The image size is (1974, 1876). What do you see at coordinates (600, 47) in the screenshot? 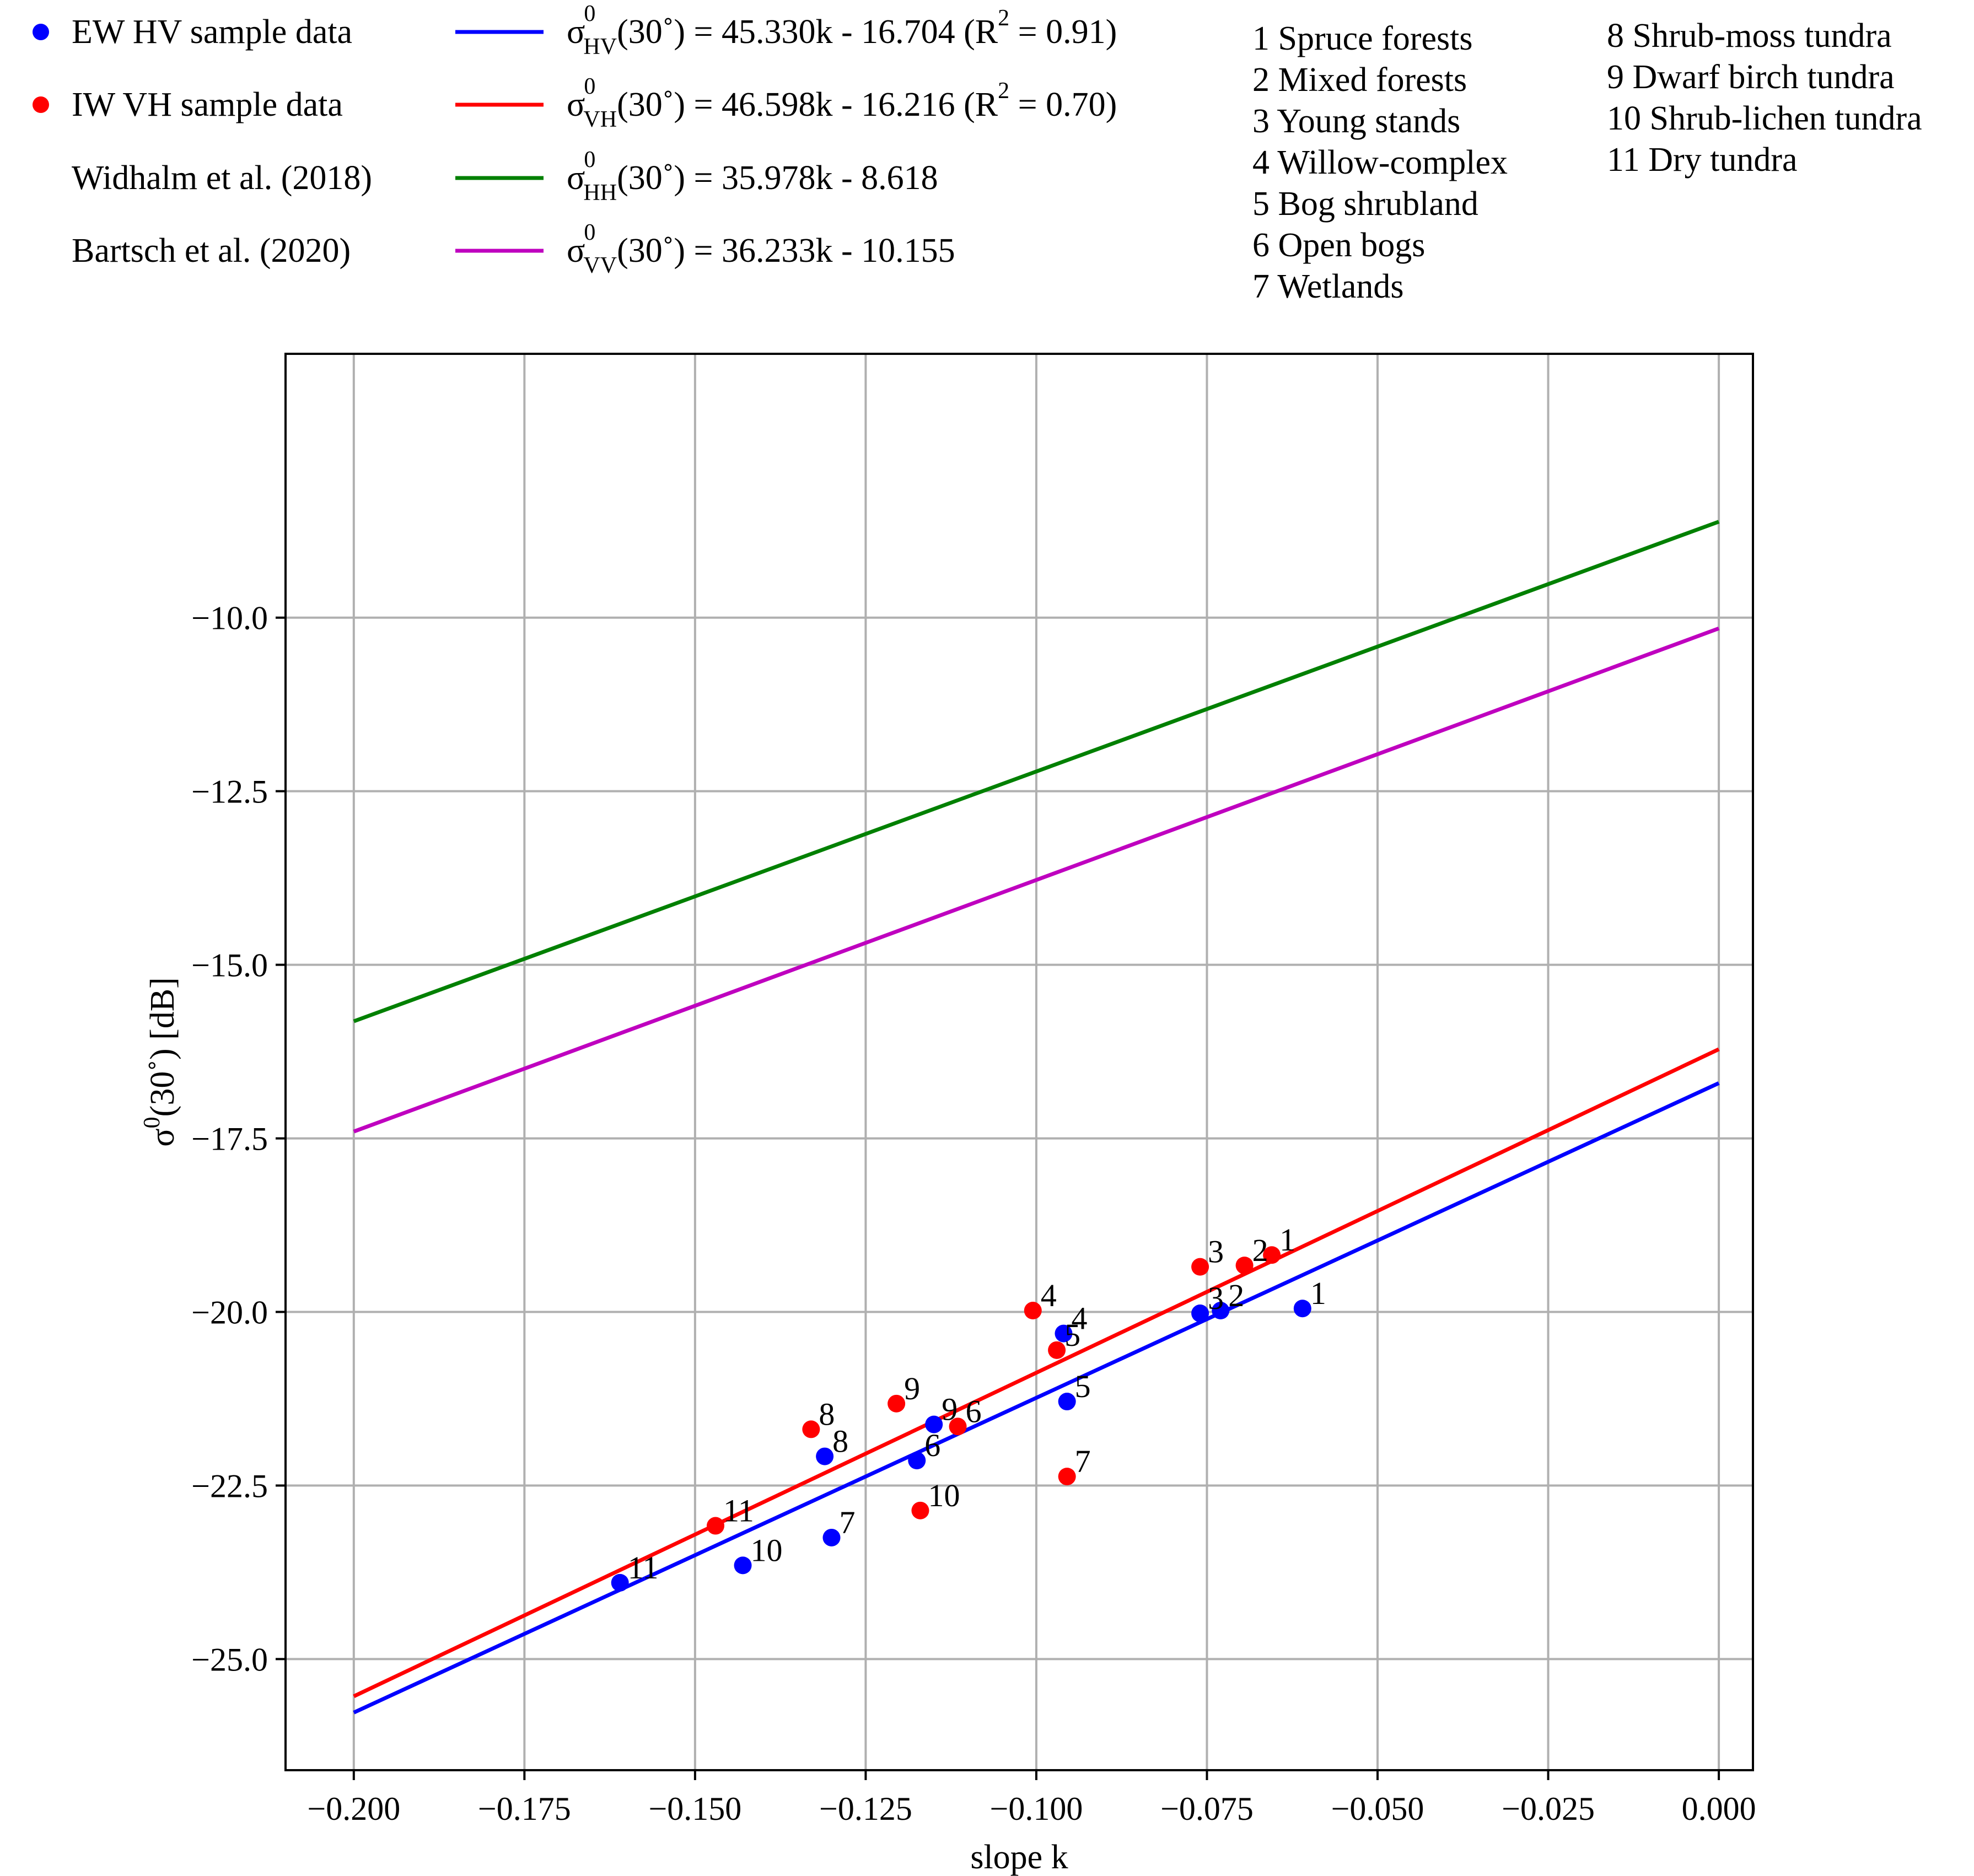
I see `equation-subscript: HV` at bounding box center [600, 47].